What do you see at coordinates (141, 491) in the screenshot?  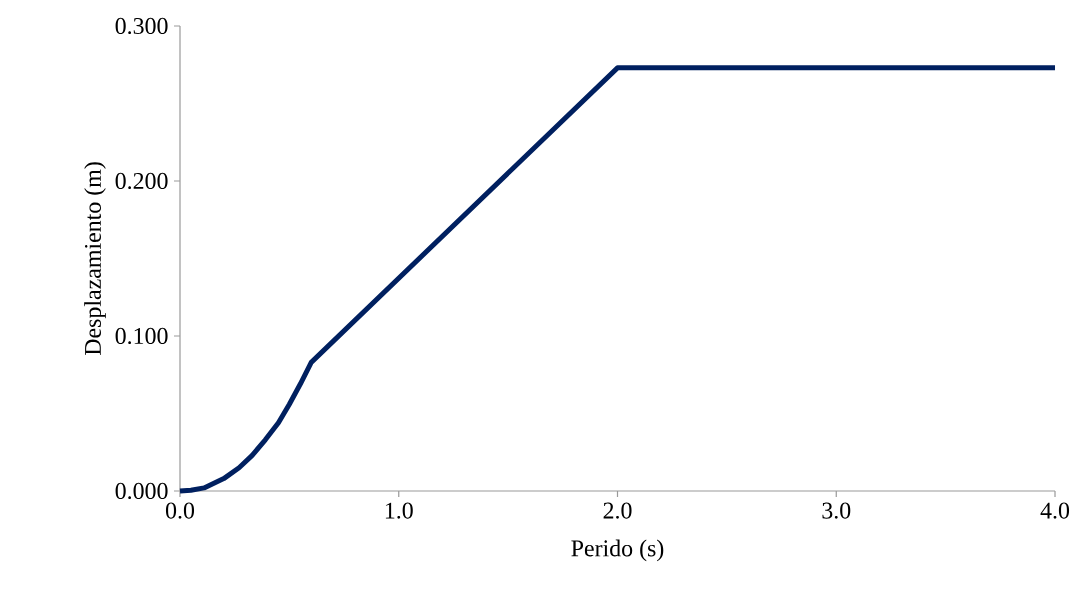 I see `y-tick-label: 0.000` at bounding box center [141, 491].